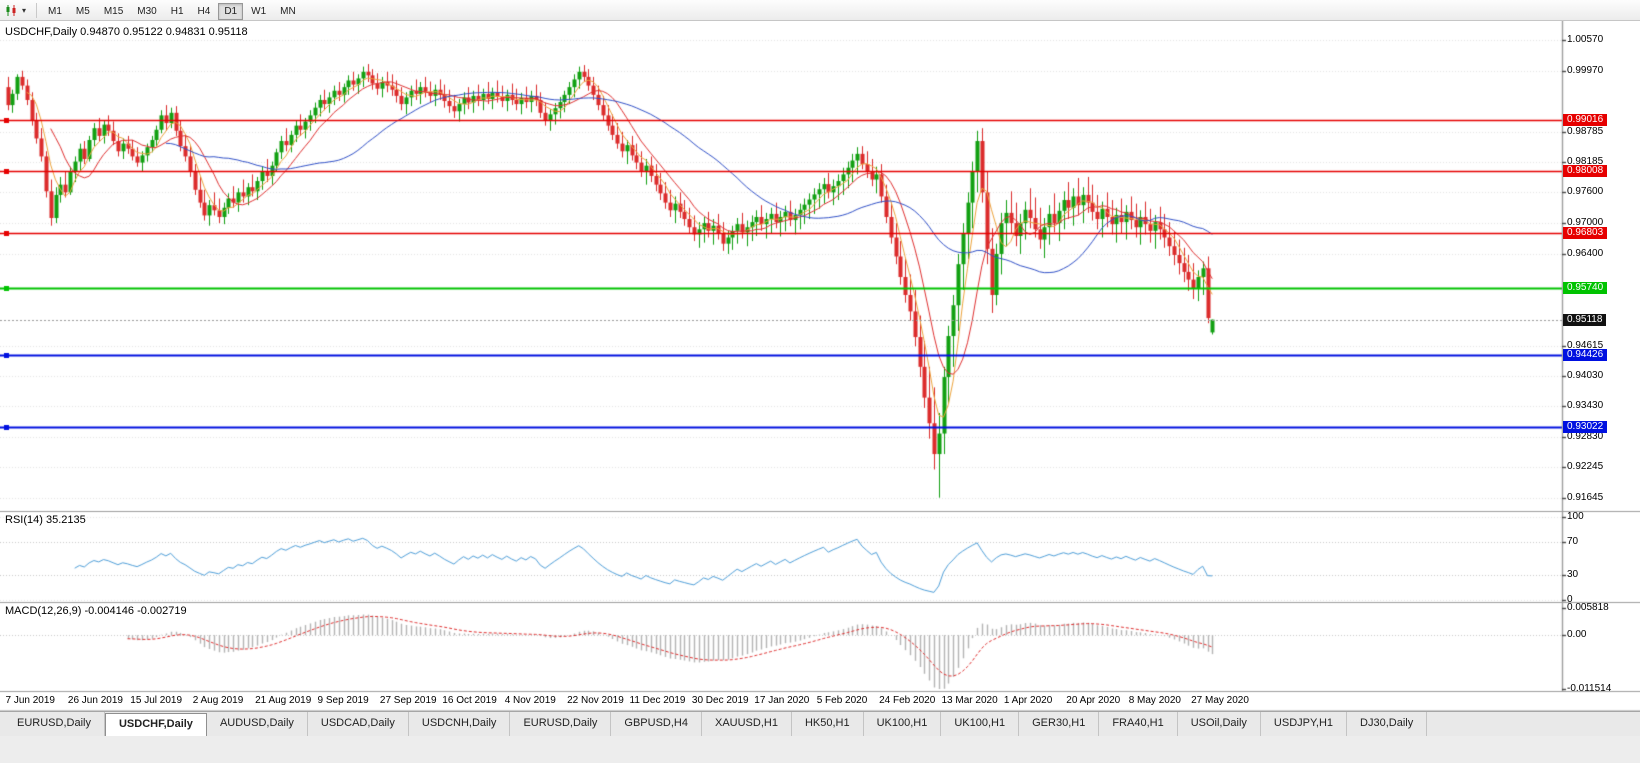 This screenshot has height=763, width=1640. What do you see at coordinates (1154, 700) in the screenshot?
I see `date-axis-label: 8 May 2020` at bounding box center [1154, 700].